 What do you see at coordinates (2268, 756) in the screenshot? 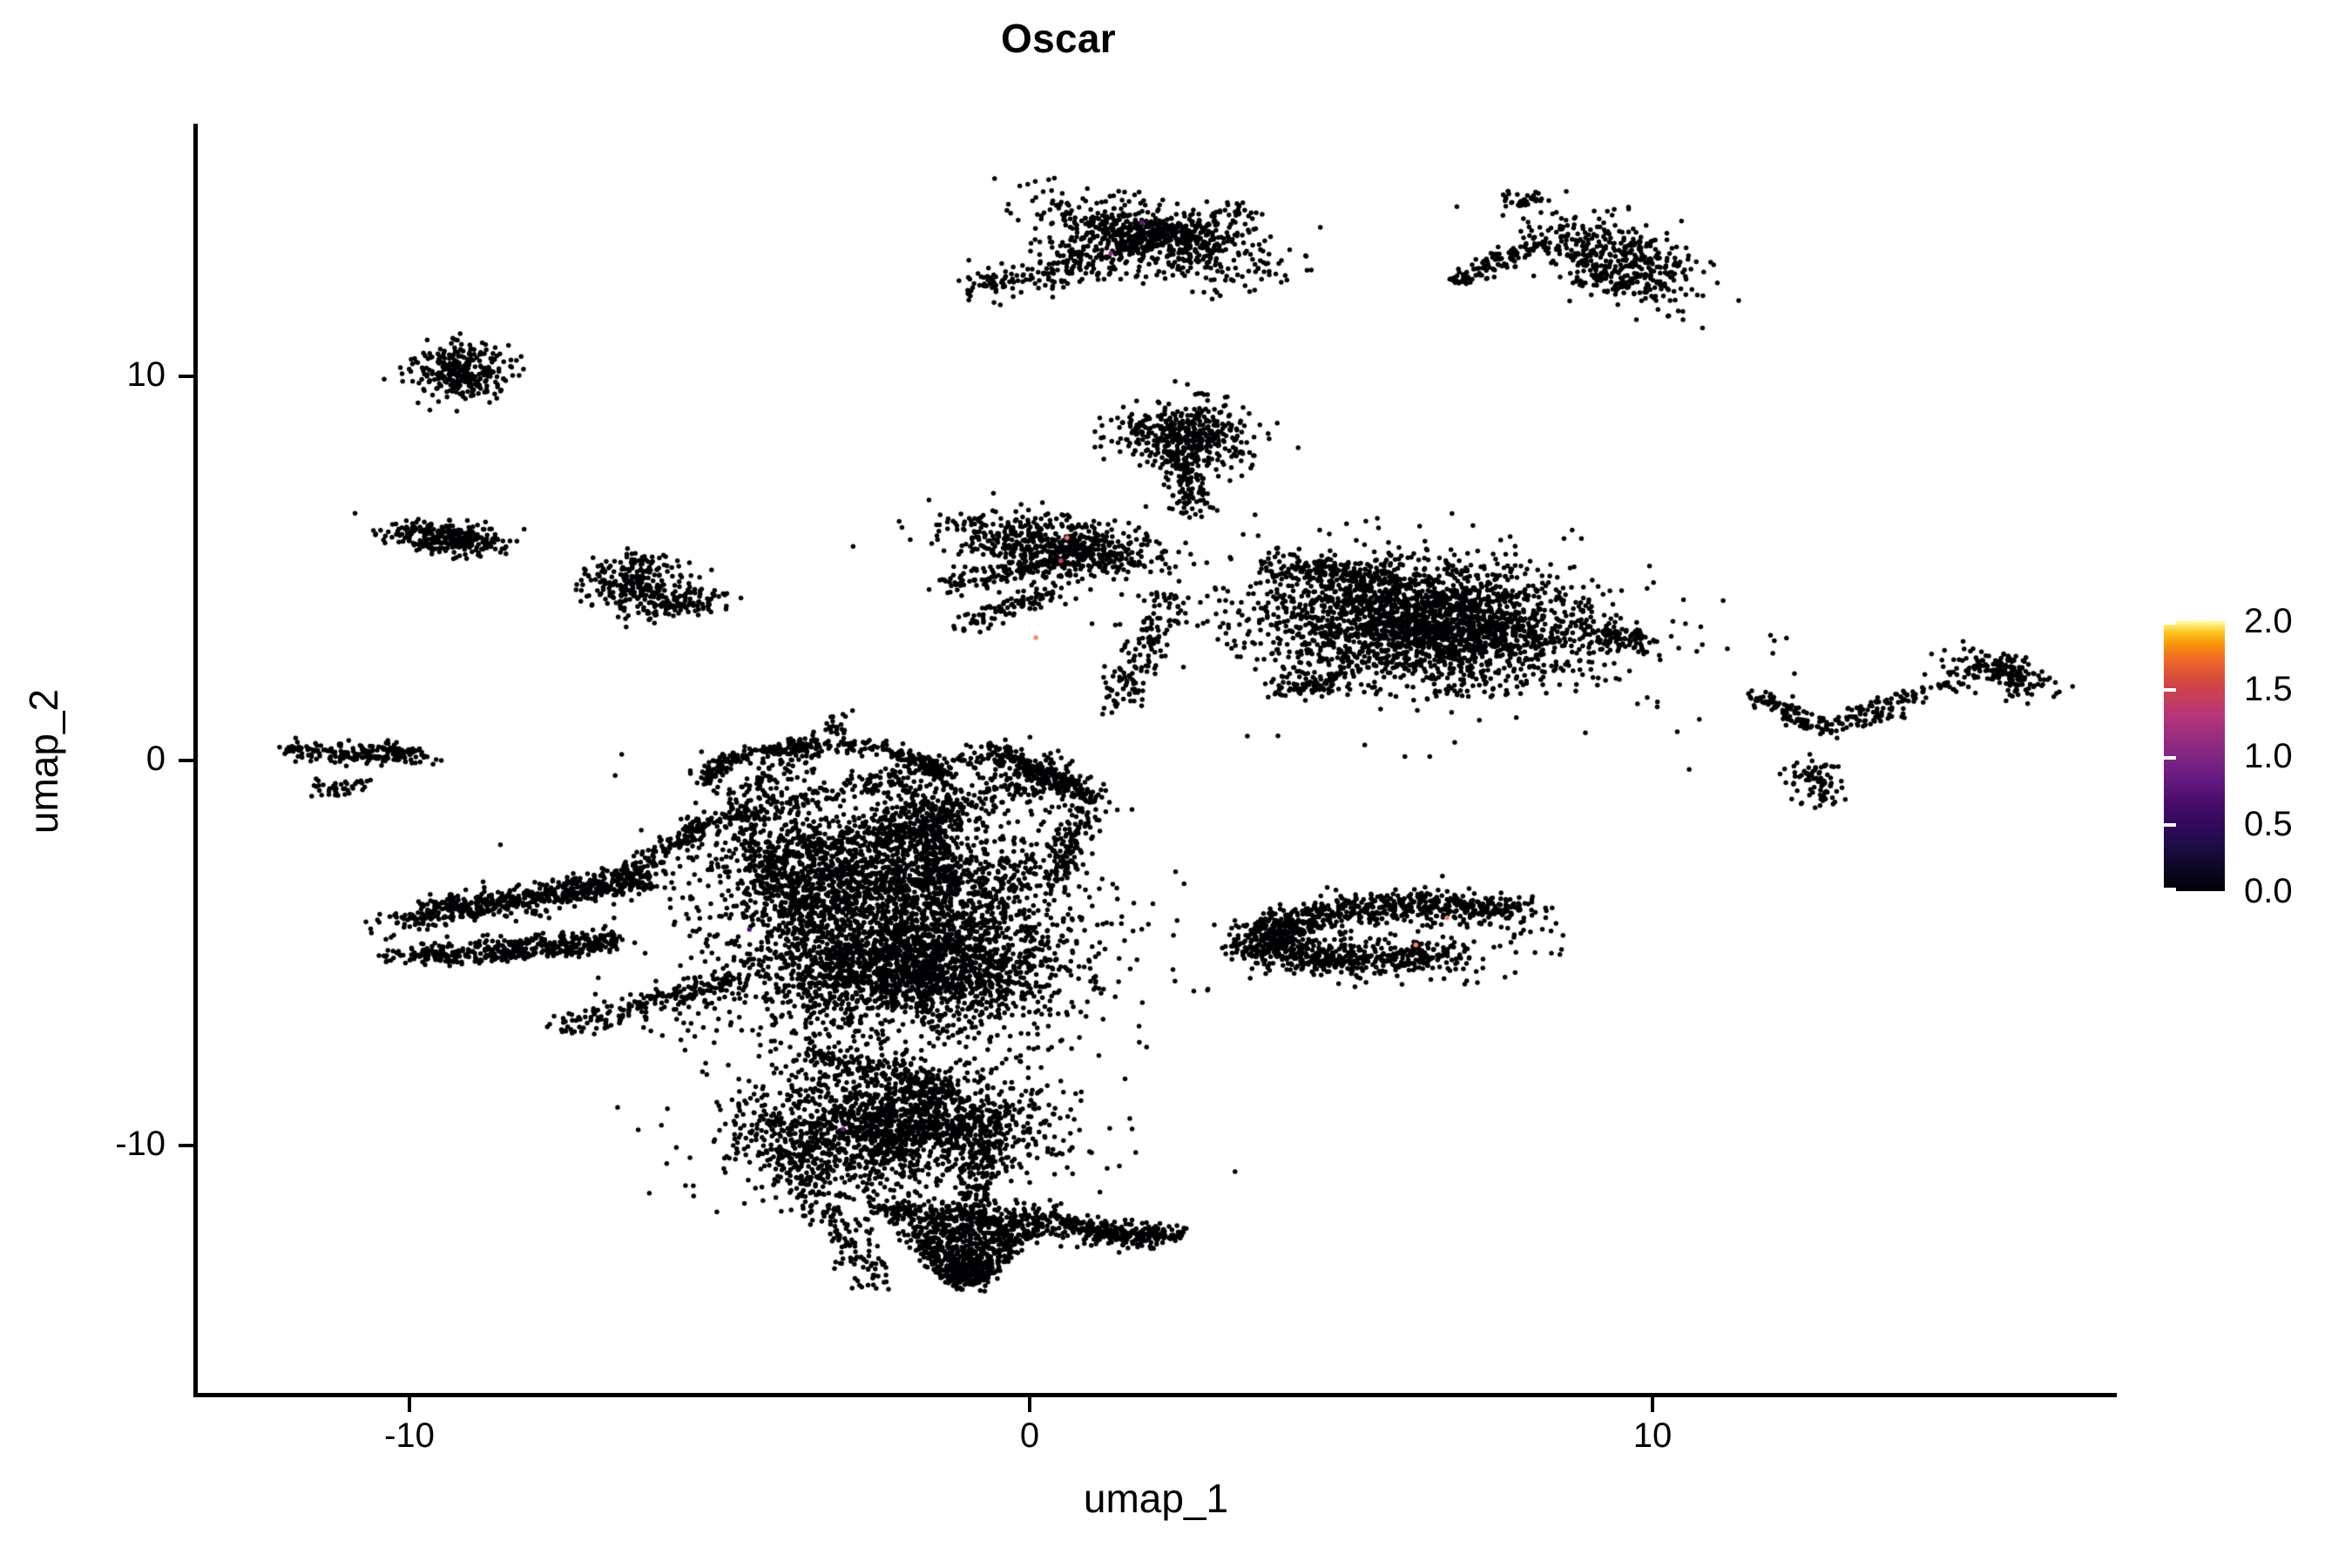
I see `colorbar-label-1-0: 1.0` at bounding box center [2268, 756].